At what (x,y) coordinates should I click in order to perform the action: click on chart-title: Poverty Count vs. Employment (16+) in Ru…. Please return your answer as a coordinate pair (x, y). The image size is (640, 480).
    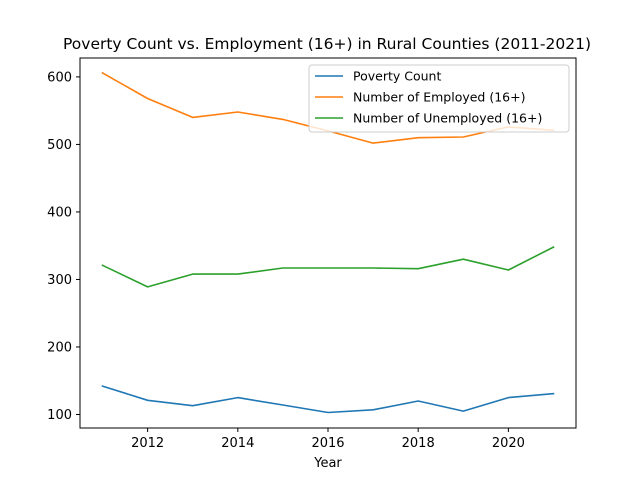
    Looking at the image, I should click on (327, 44).